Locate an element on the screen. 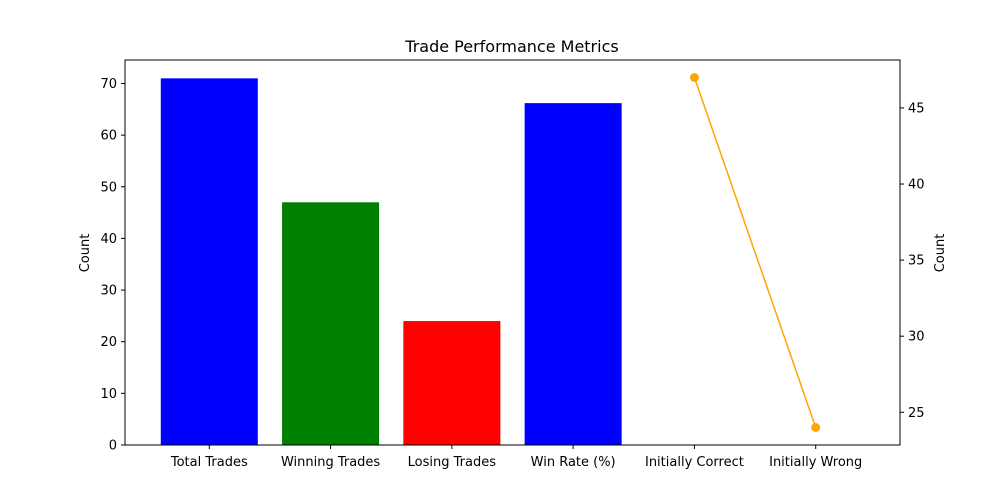 This screenshot has height=500, width=1000. right-y-tick-label-1: 30 is located at coordinates (916, 337).